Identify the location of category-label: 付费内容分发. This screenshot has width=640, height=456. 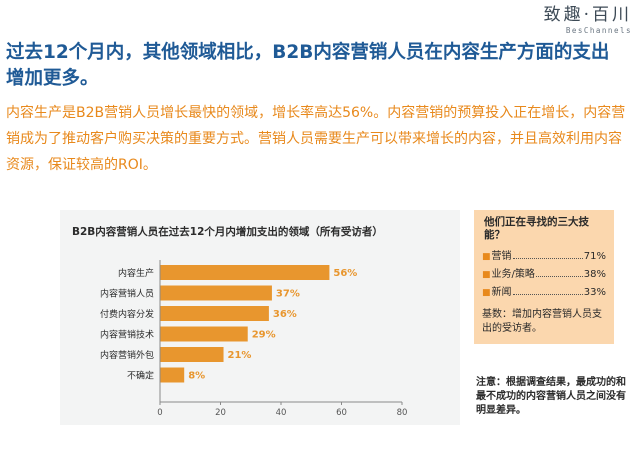
(127, 314).